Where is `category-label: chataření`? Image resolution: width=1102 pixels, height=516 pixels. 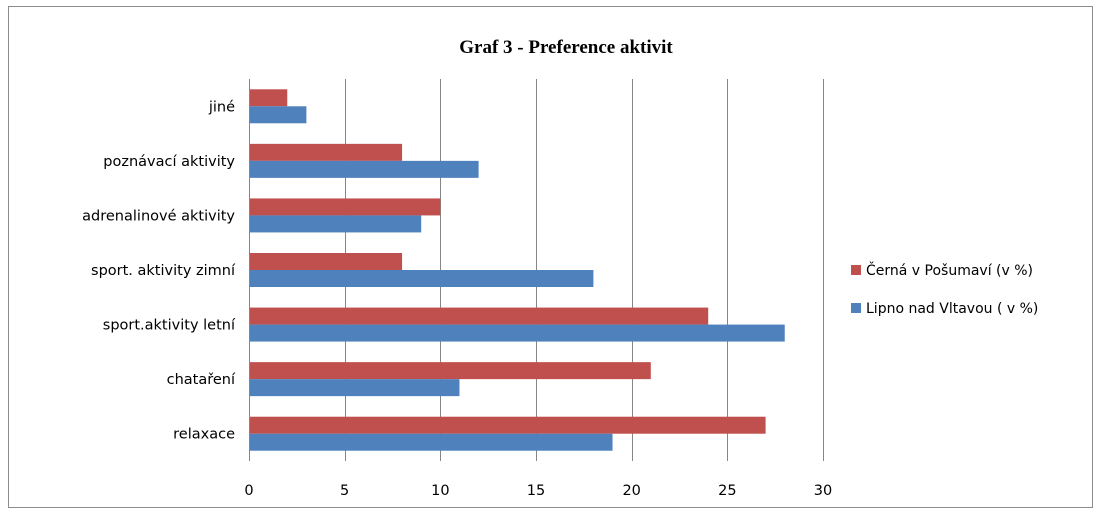 category-label: chataření is located at coordinates (201, 380).